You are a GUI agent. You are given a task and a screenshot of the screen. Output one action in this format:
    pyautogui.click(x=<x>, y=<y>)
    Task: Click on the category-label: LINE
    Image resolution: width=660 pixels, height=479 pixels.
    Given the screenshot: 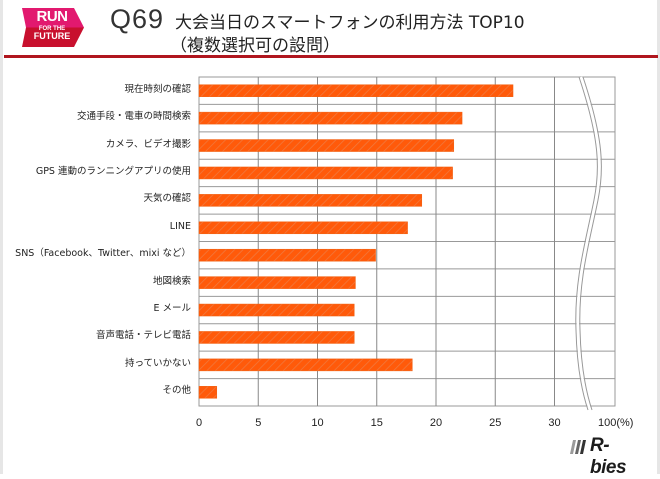 What is the action you would take?
    pyautogui.click(x=180, y=226)
    